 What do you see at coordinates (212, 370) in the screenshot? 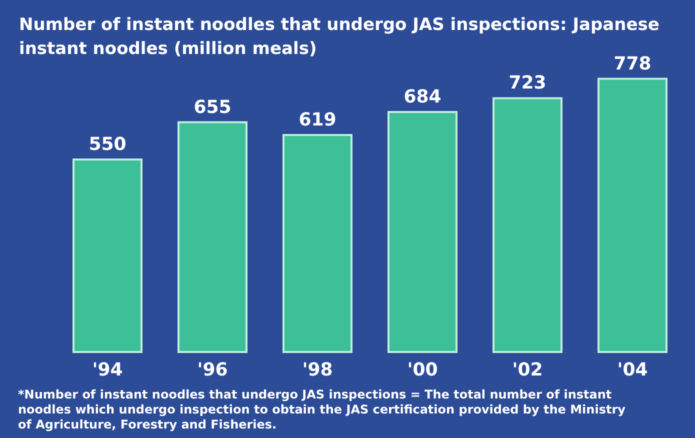
I see `x-tick-label: '96` at bounding box center [212, 370].